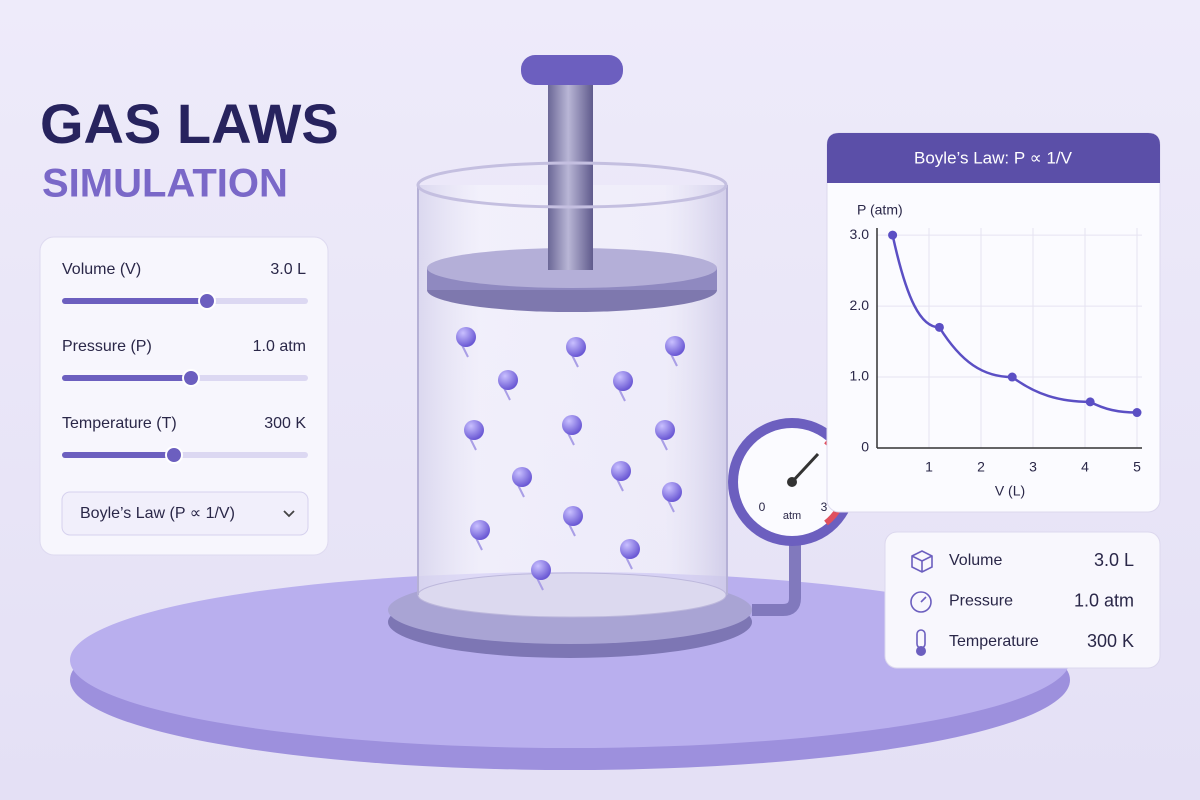 The width and height of the screenshot is (1200, 800). Describe the element at coordinates (792, 516) in the screenshot. I see `gauge-unit: atm` at that location.